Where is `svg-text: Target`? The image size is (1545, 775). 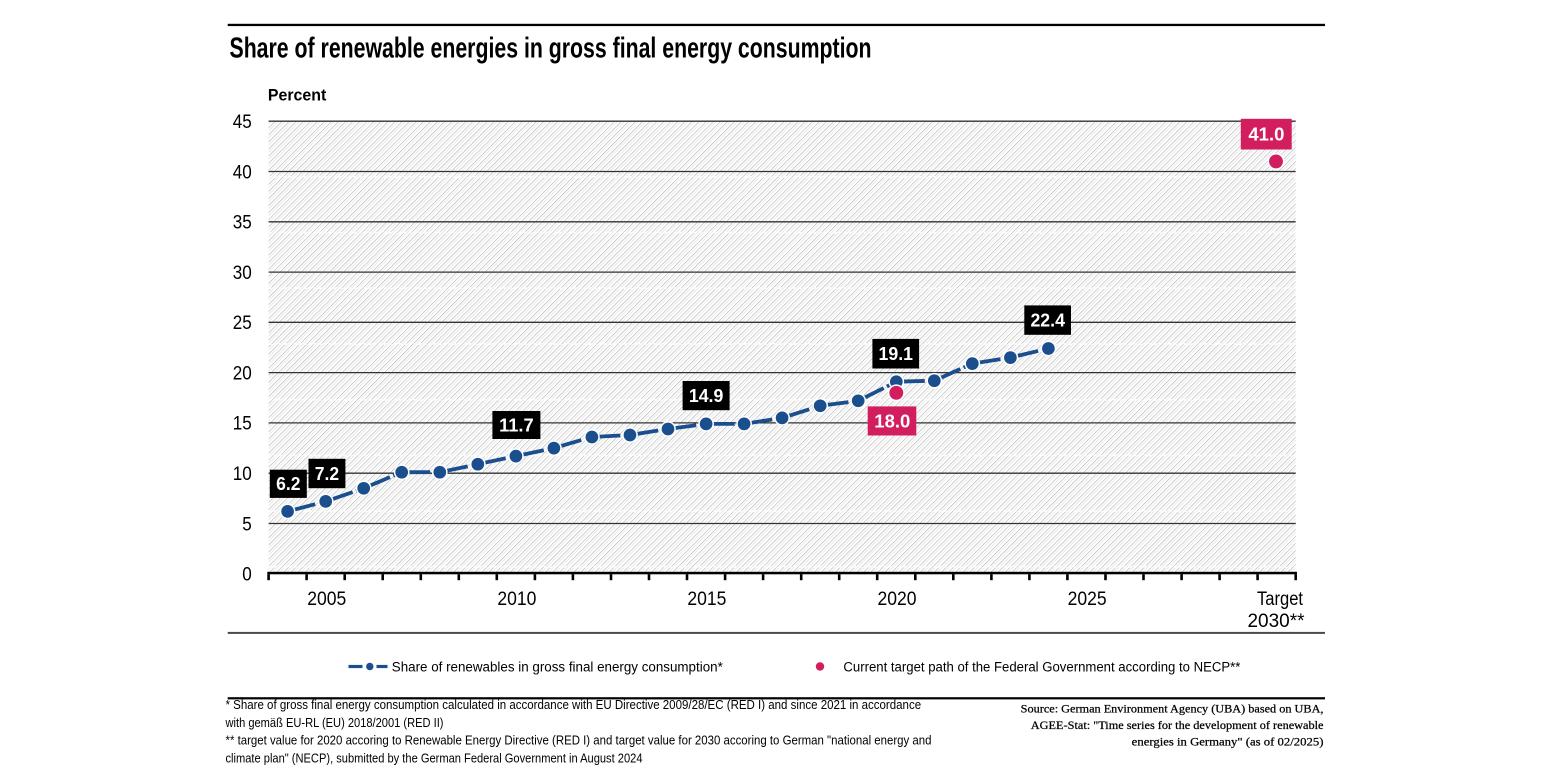
svg-text: Target is located at coordinates (1280, 599).